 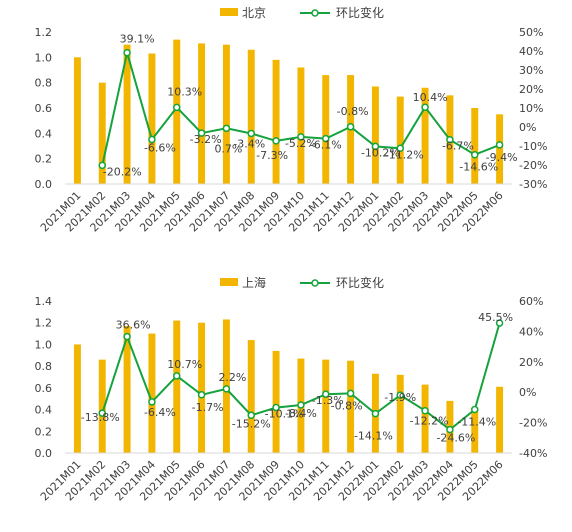 I want to click on left-axis: 0.0 0.2 0.4 0.6 0.8 1.0 1.2, so click(x=44, y=108).